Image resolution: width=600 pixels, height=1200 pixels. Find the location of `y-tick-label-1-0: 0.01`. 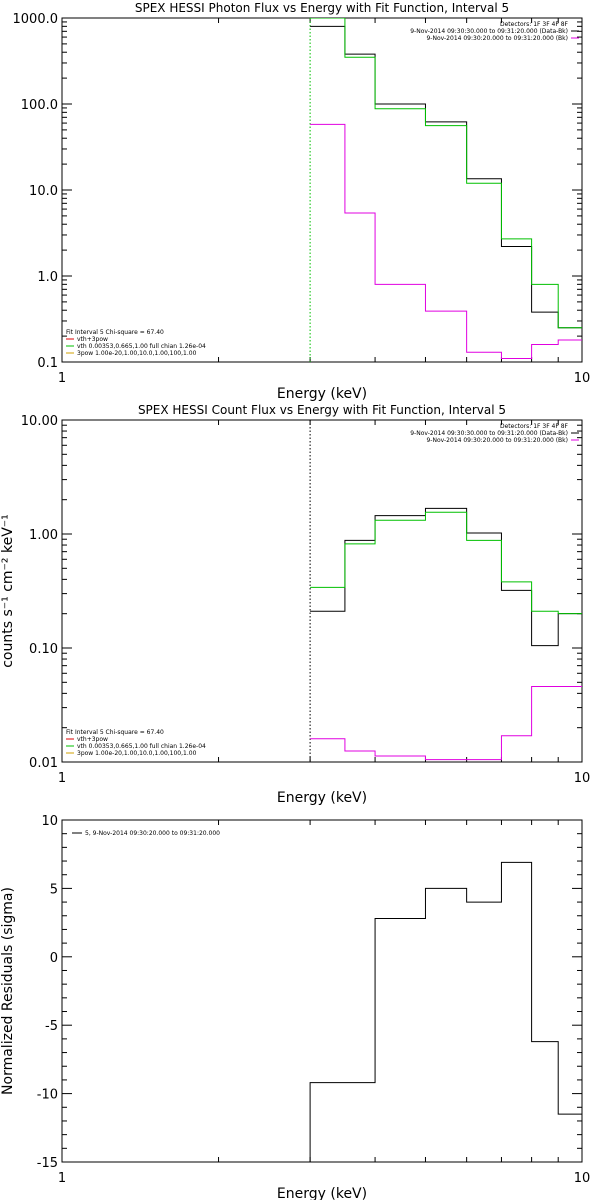

y-tick-label-1-0: 0.01 is located at coordinates (43, 763).